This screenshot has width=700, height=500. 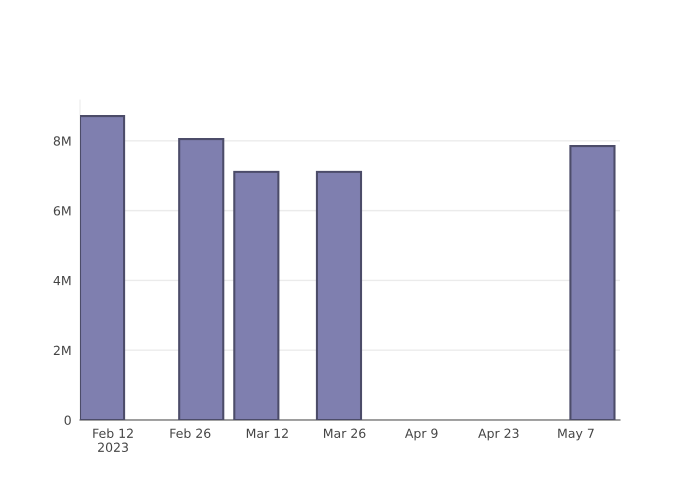 I want to click on y-tick-label: 0, so click(x=67, y=420).